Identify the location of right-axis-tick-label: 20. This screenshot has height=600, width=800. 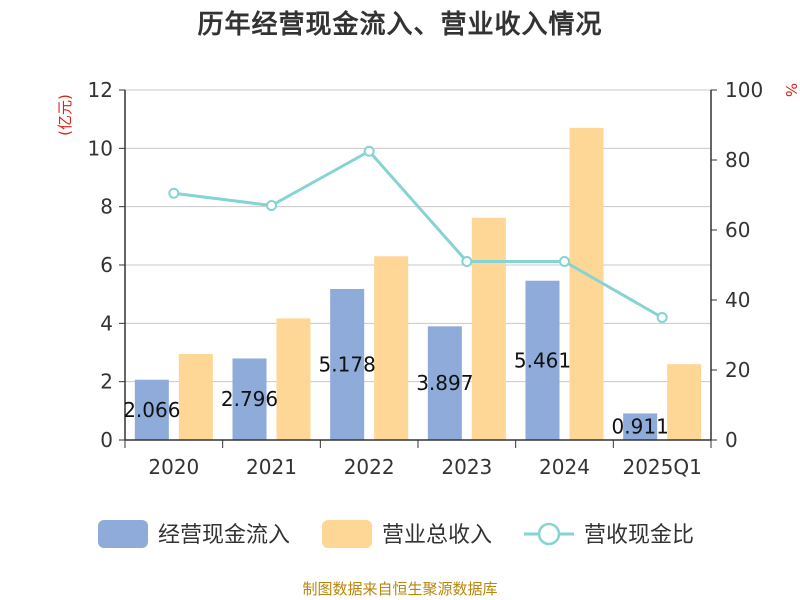
(737, 370).